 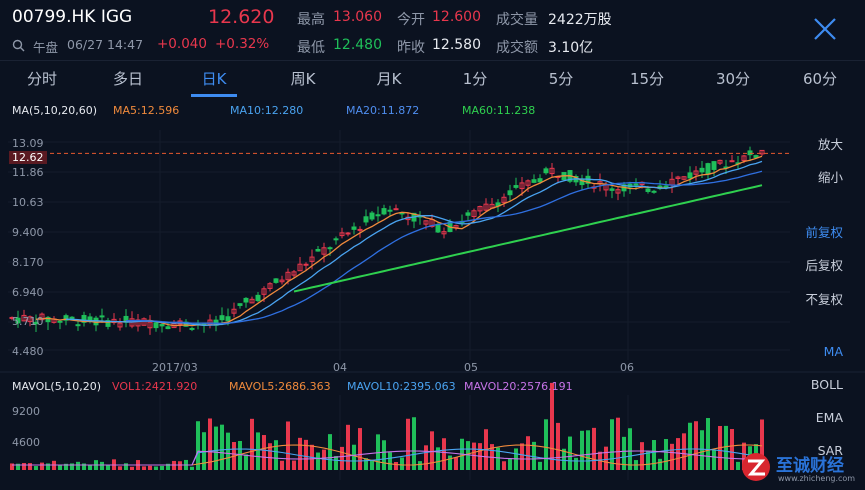 I want to click on date-axis-label: 05, so click(x=471, y=367).